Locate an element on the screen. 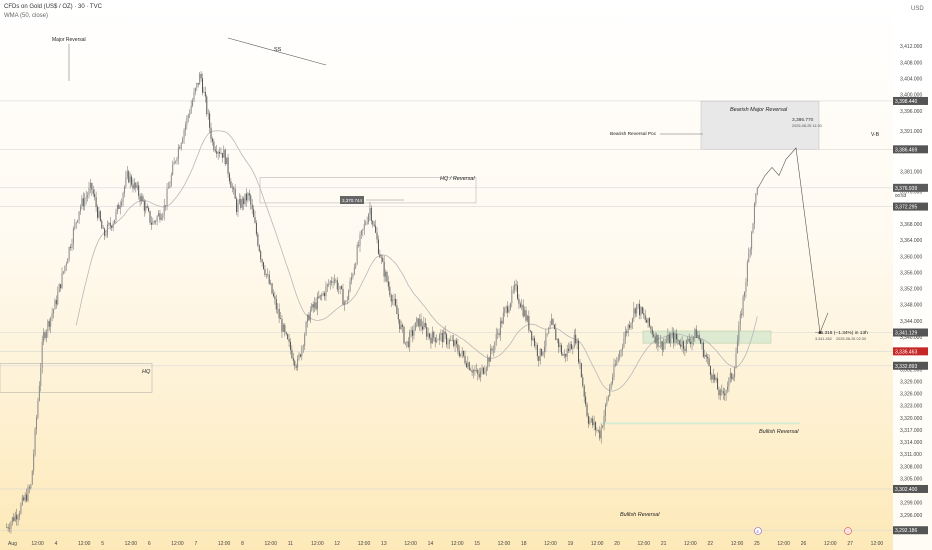 This screenshot has height=550, width=932. hq-reversal-label: HQ / Reversal is located at coordinates (457, 179).